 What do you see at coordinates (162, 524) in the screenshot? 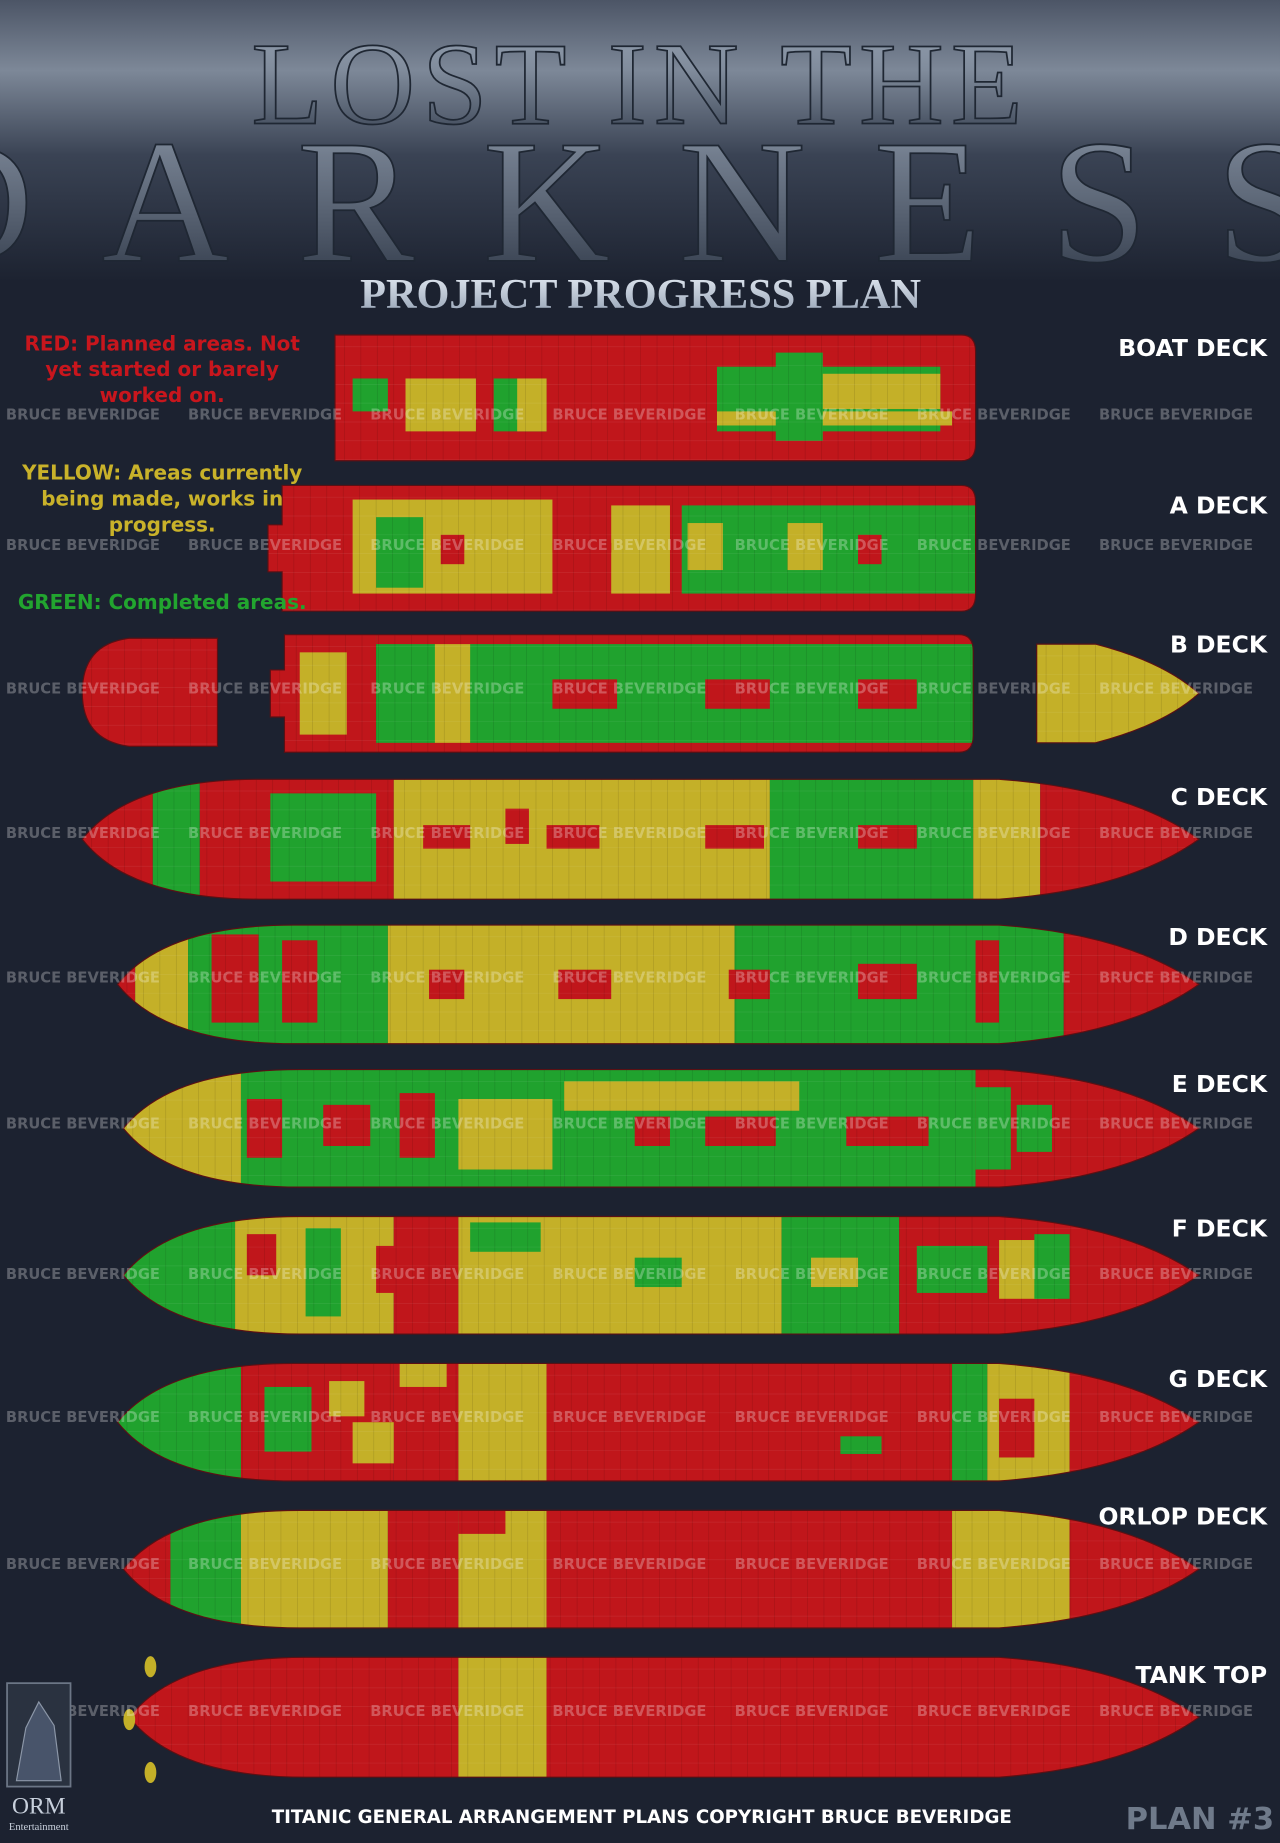
I see `legend-text: progress.` at bounding box center [162, 524].